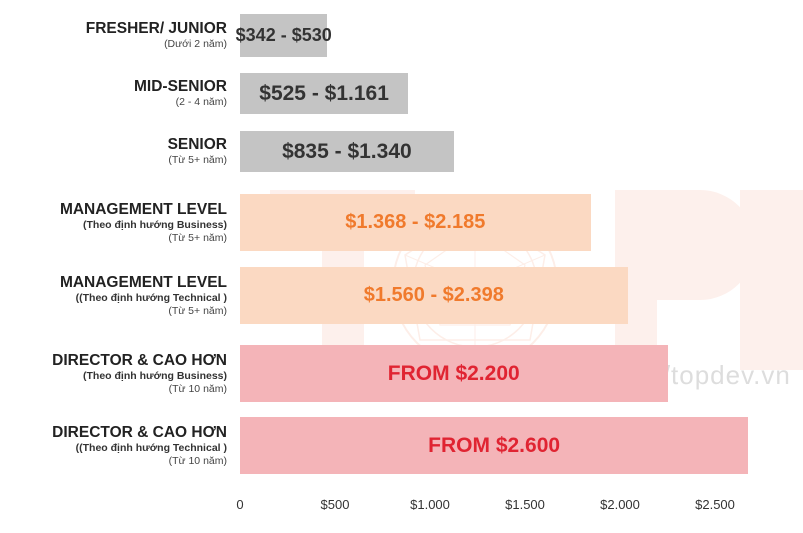 The width and height of the screenshot is (803, 533). Describe the element at coordinates (197, 144) in the screenshot. I see `category-main-text: SENIOR` at that location.